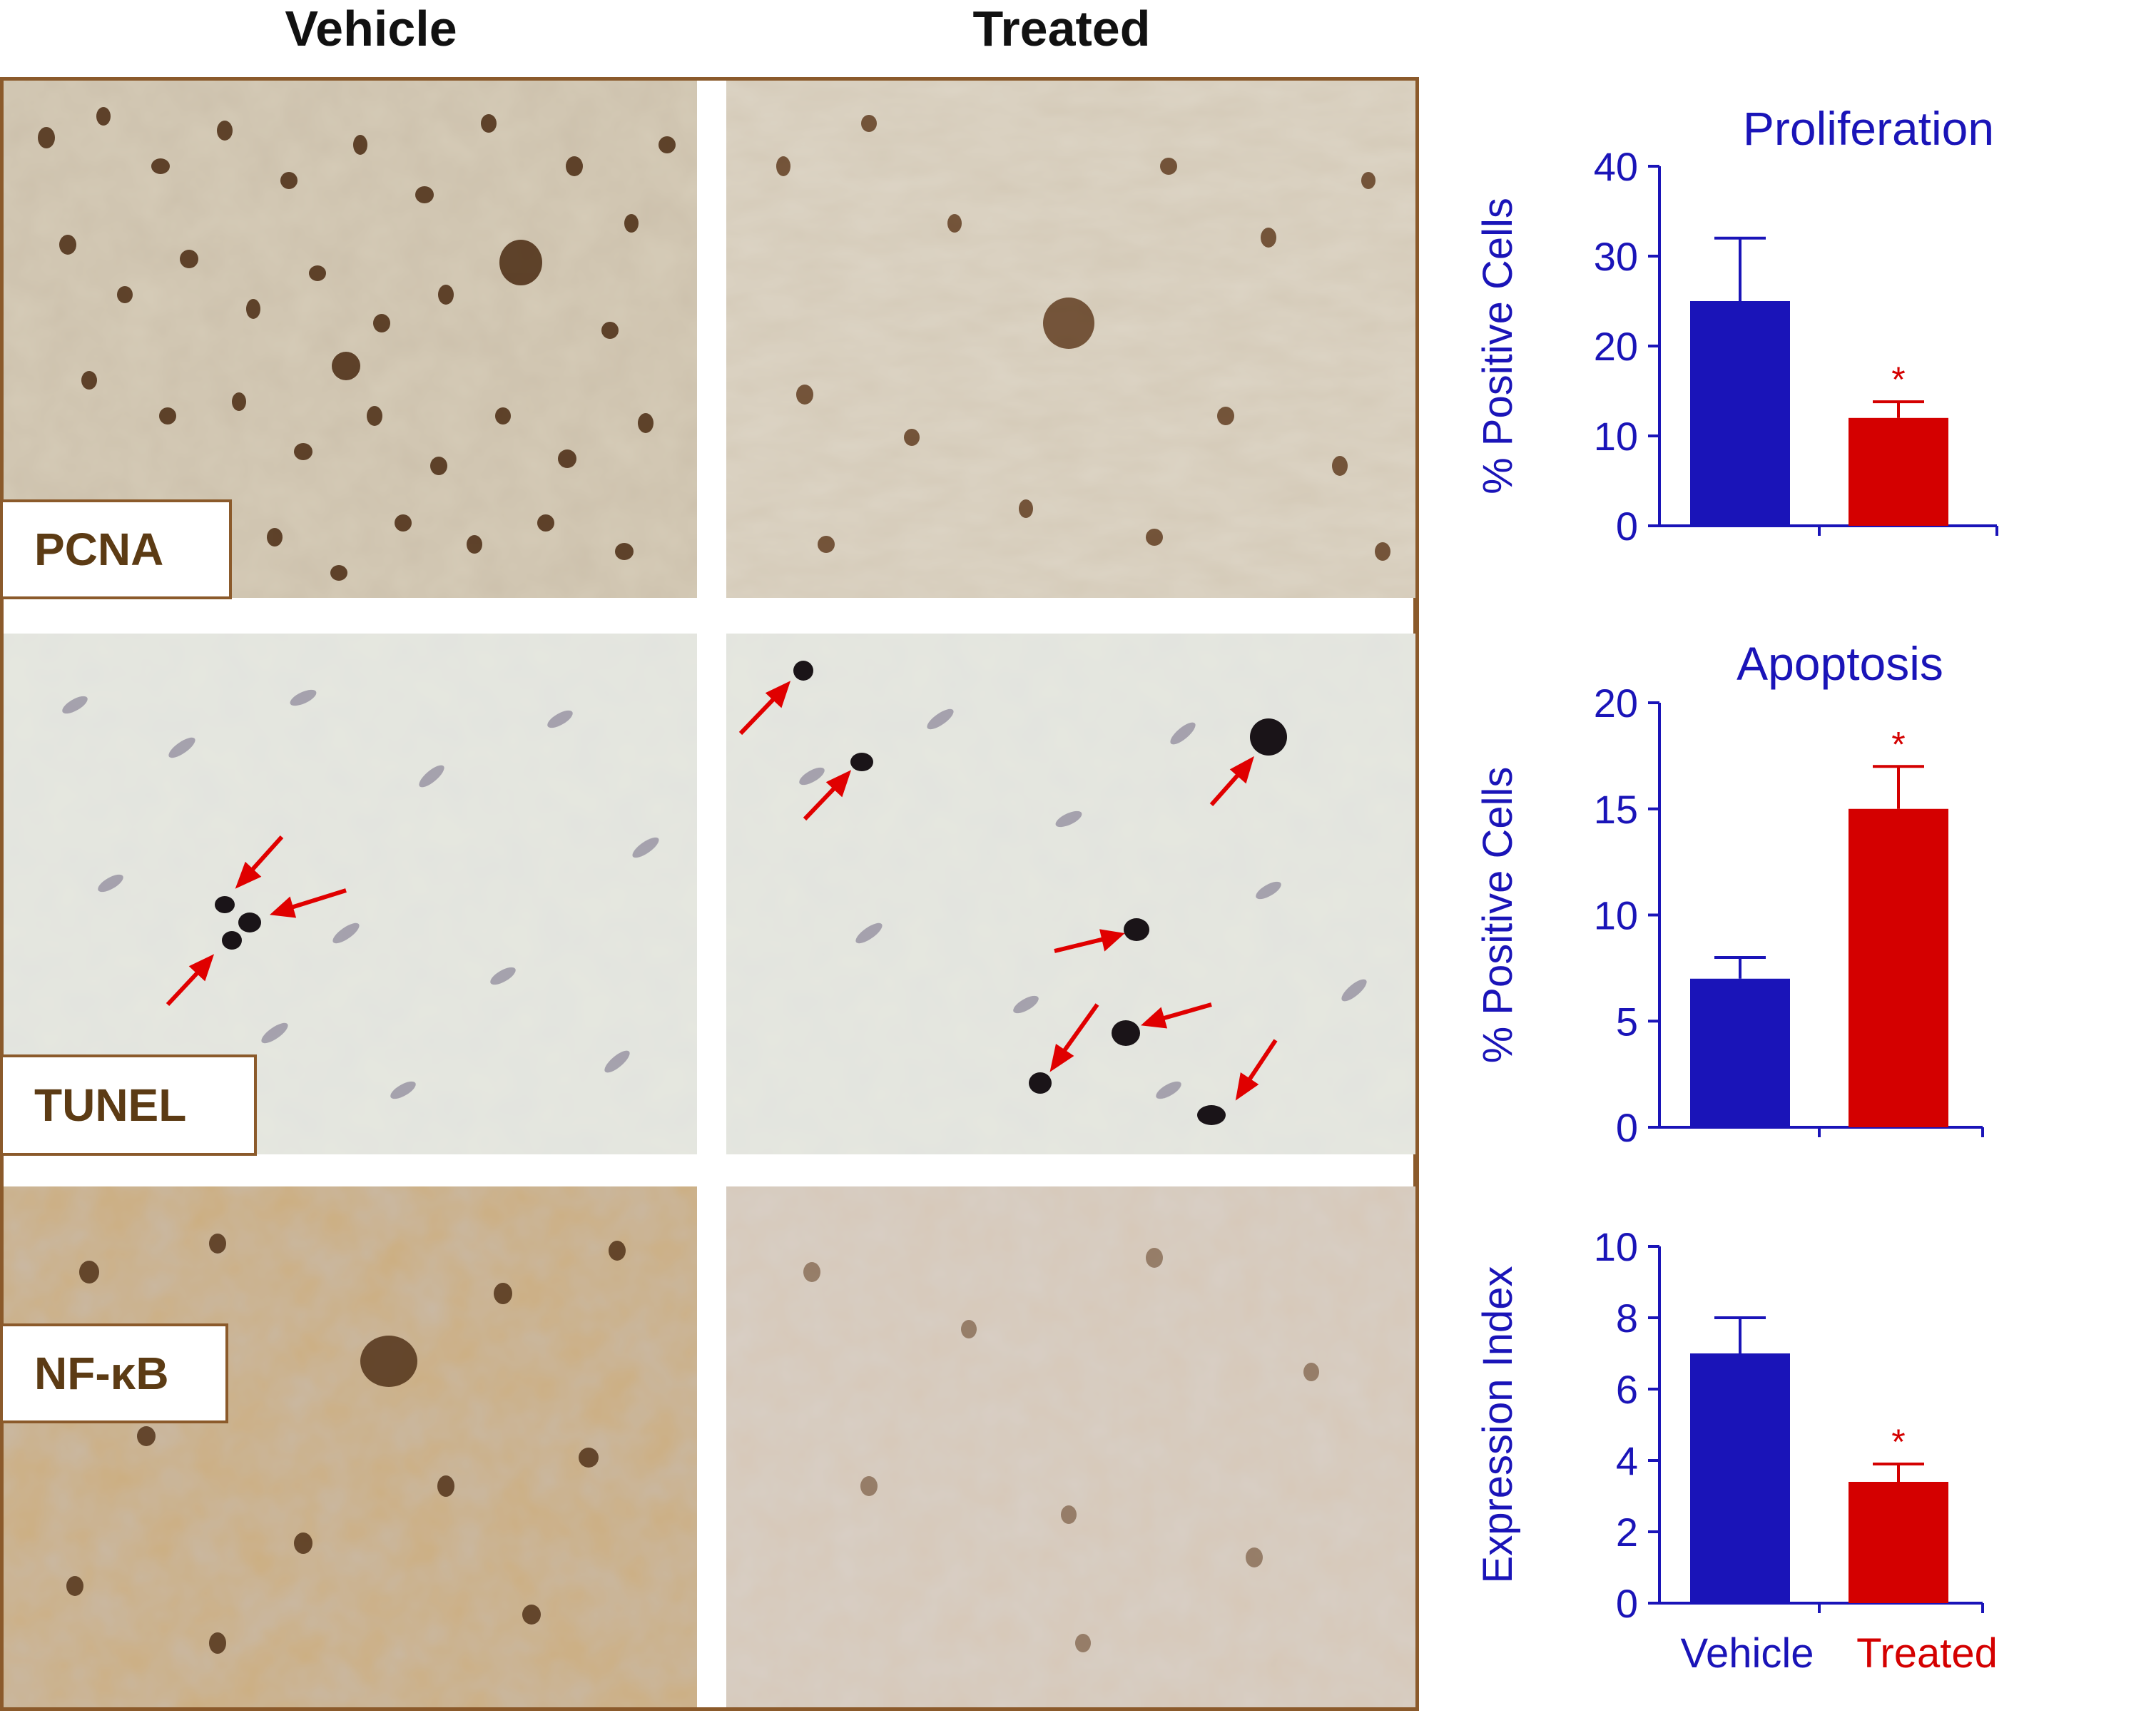 The image size is (2156, 1713). Describe the element at coordinates (357, 344) in the screenshot. I see `pcna-vehicle-nuclei` at that location.